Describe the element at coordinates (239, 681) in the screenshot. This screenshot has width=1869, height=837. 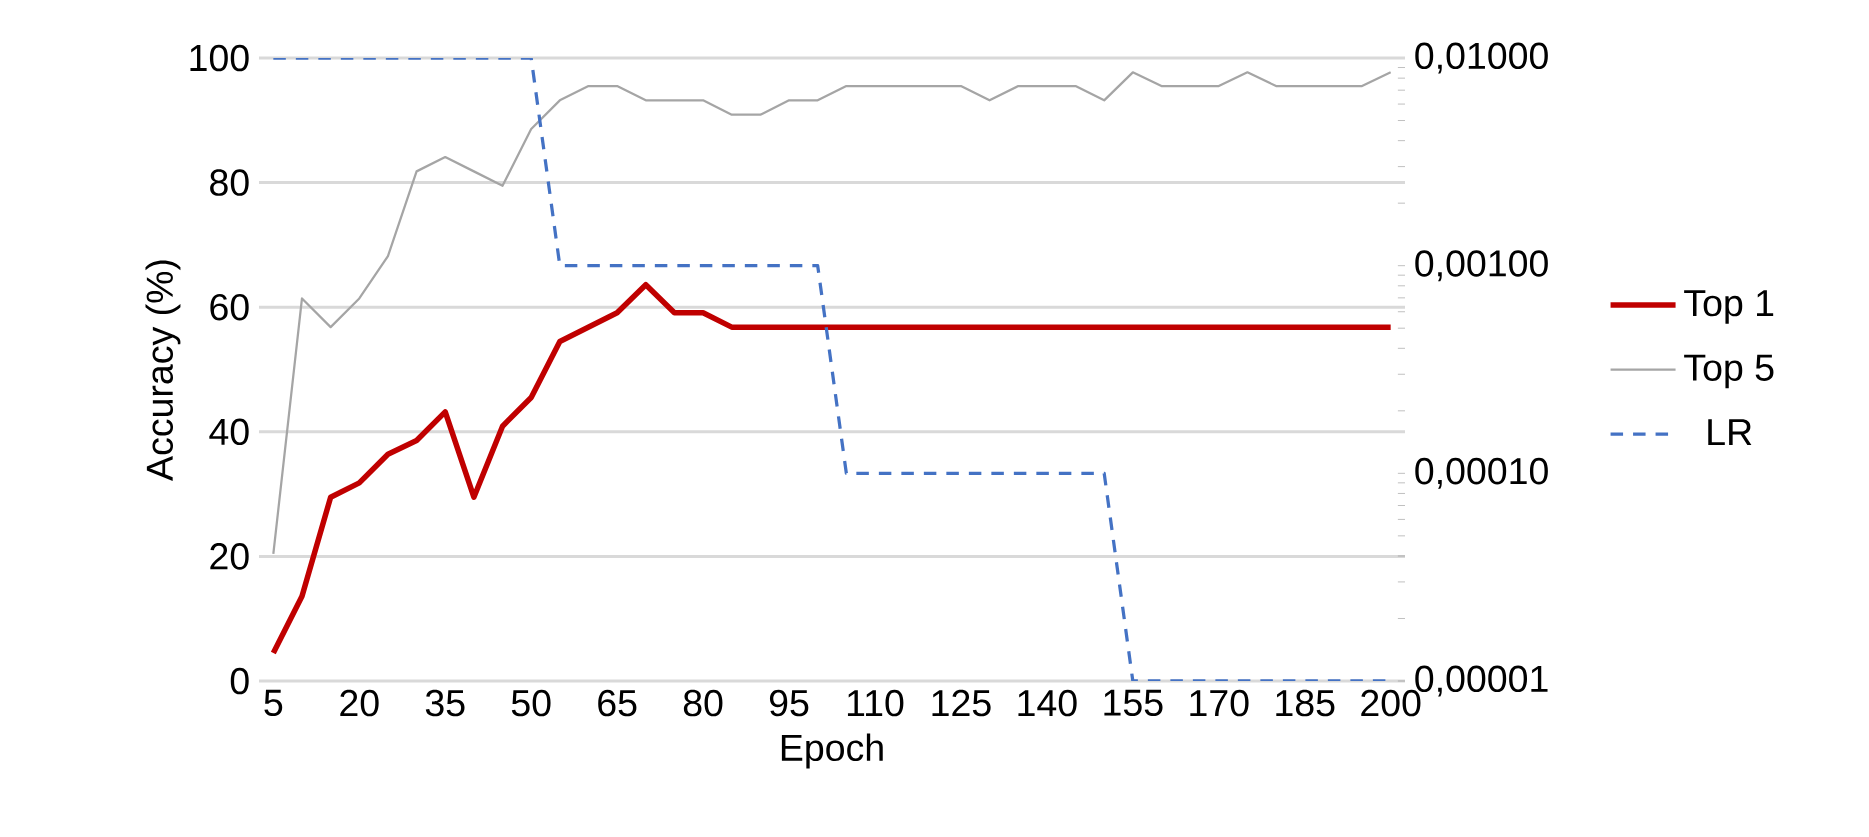
I see `y-tick-label: 0` at that location.